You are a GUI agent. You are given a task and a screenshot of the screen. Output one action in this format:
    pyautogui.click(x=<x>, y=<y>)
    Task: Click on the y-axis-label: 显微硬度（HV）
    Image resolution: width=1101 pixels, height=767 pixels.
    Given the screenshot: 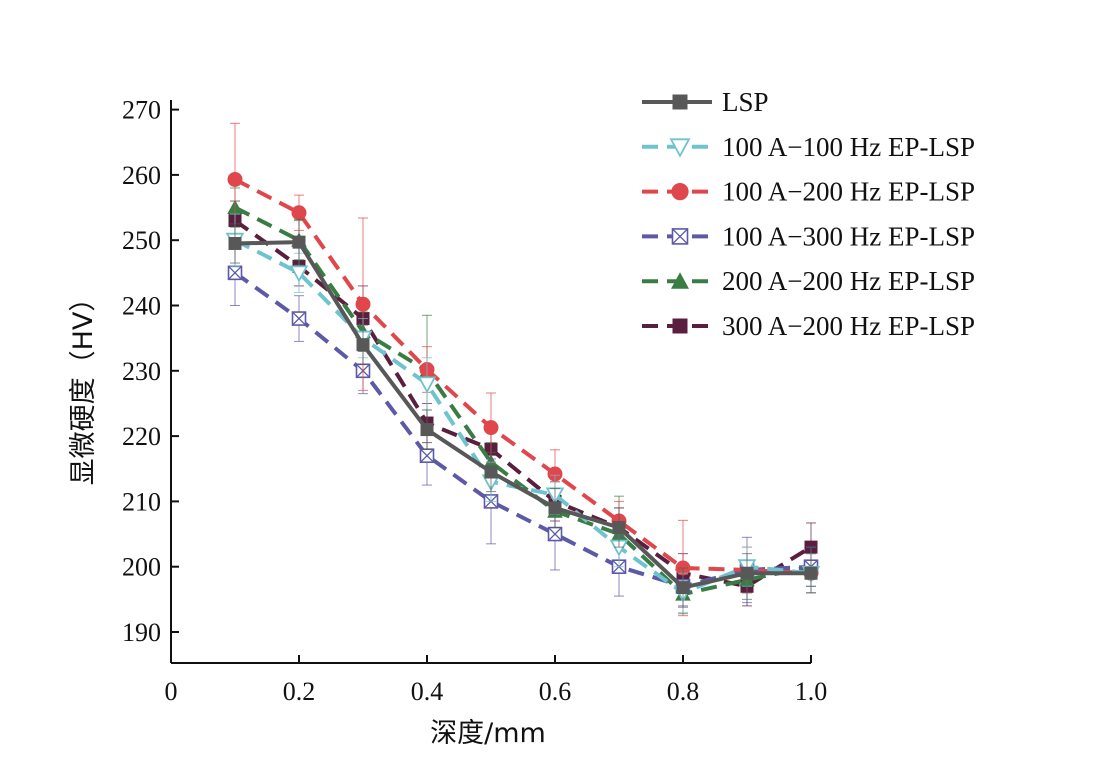 What is the action you would take?
    pyautogui.click(x=83, y=385)
    